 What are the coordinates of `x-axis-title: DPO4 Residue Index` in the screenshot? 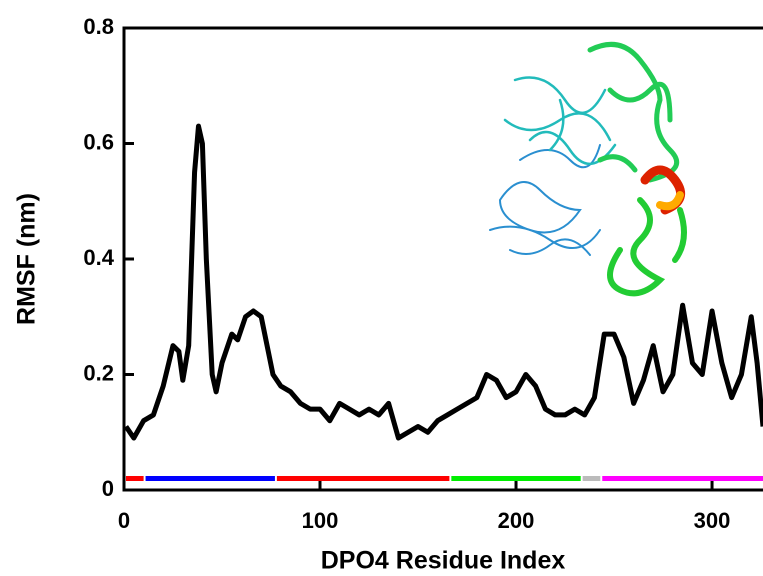 It's located at (443, 561).